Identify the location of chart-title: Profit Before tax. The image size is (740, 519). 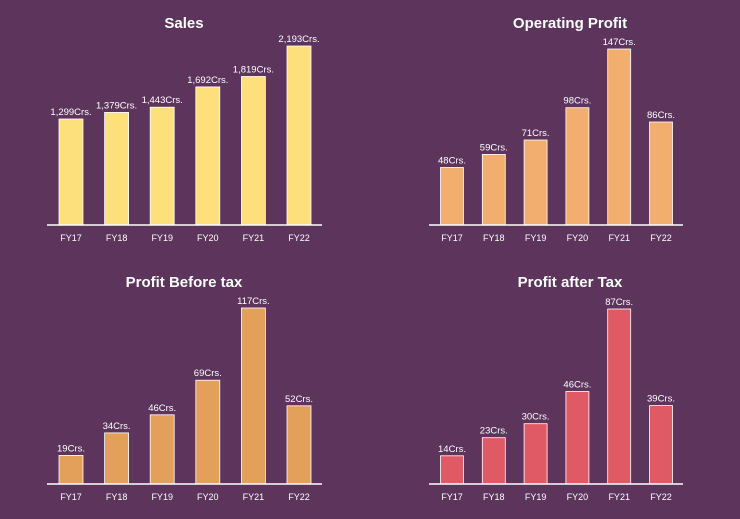
(184, 282).